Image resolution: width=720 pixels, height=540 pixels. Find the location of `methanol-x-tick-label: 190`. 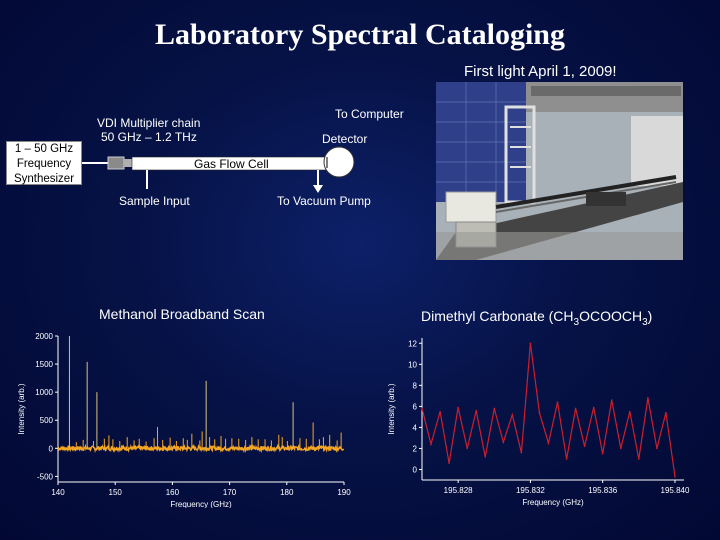

methanol-x-tick-label: 190 is located at coordinates (344, 492).